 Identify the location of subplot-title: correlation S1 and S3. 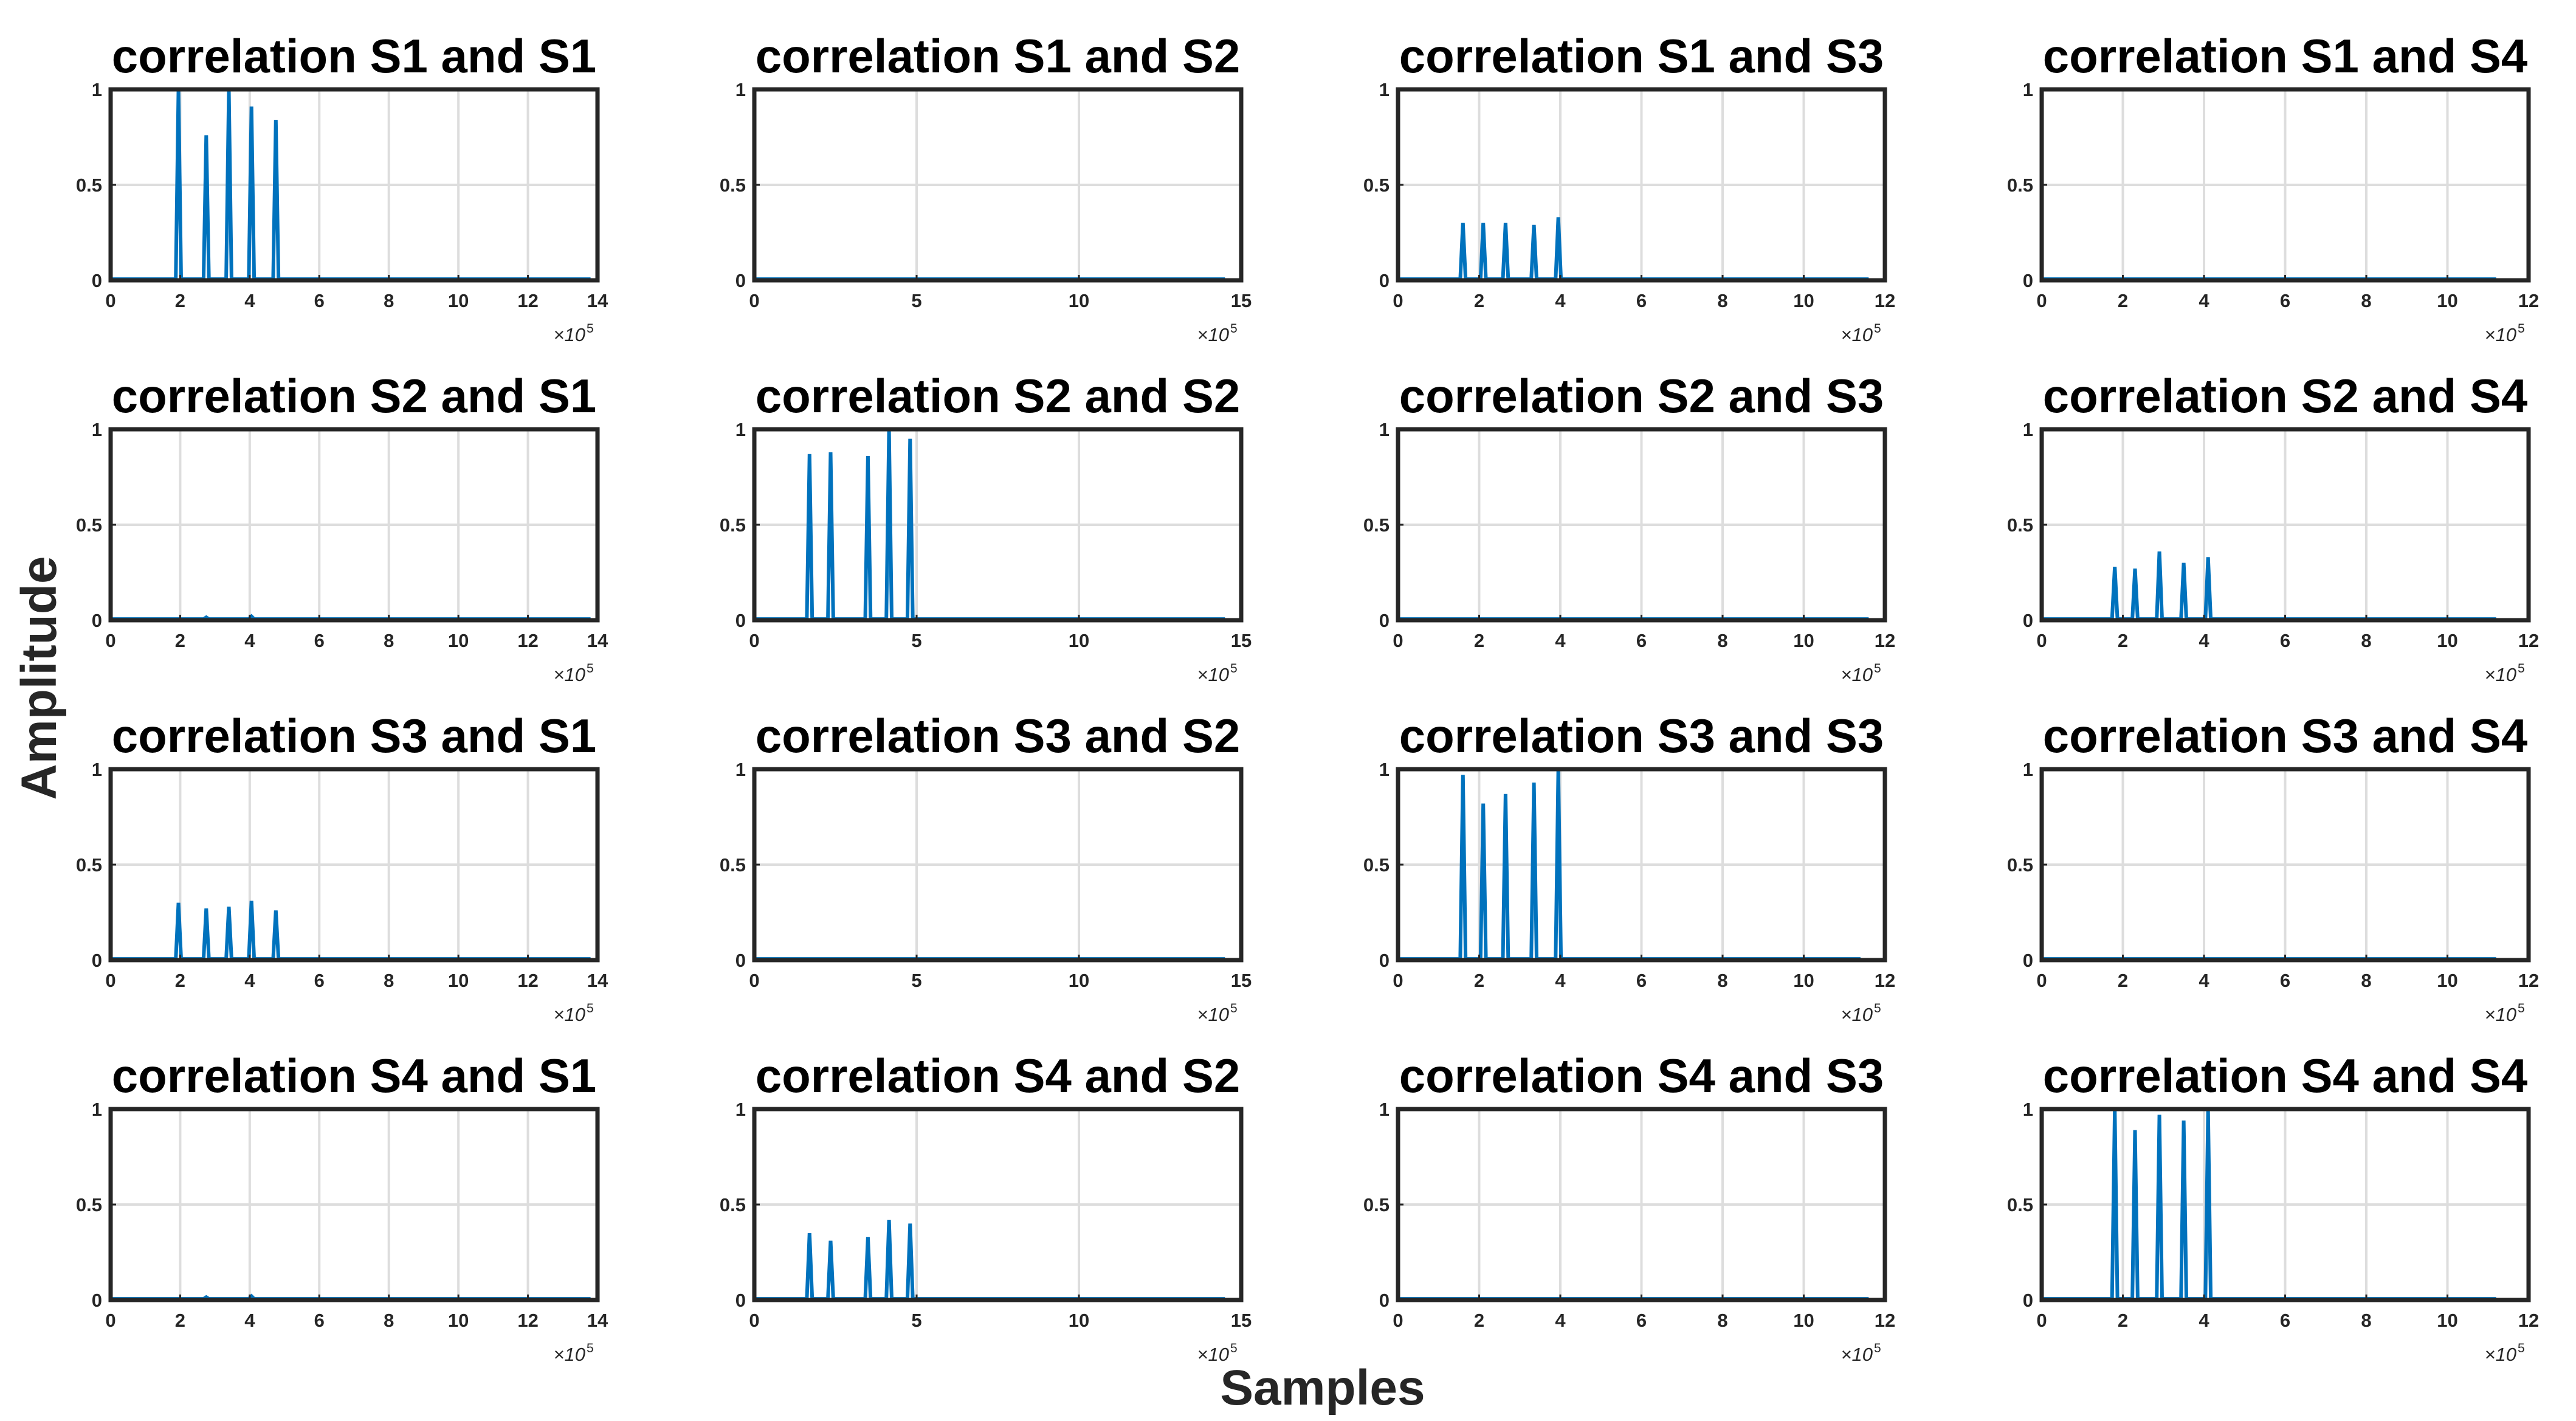
(1641, 56).